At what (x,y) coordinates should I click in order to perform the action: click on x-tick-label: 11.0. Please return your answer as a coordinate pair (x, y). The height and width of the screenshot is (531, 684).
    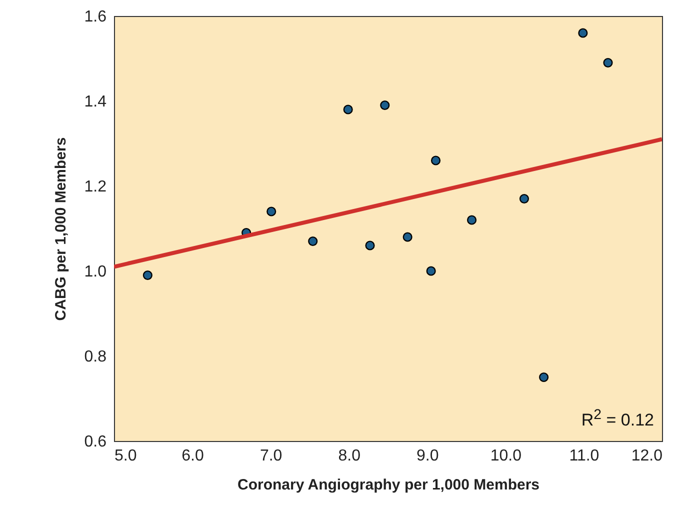
    Looking at the image, I should click on (584, 456).